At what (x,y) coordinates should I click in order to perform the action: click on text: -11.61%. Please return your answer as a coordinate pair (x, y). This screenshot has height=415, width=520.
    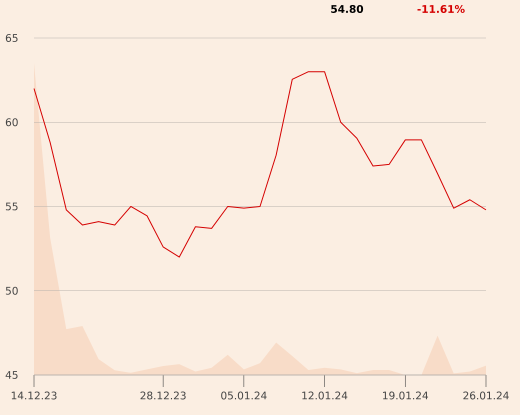
    Looking at the image, I should click on (441, 9).